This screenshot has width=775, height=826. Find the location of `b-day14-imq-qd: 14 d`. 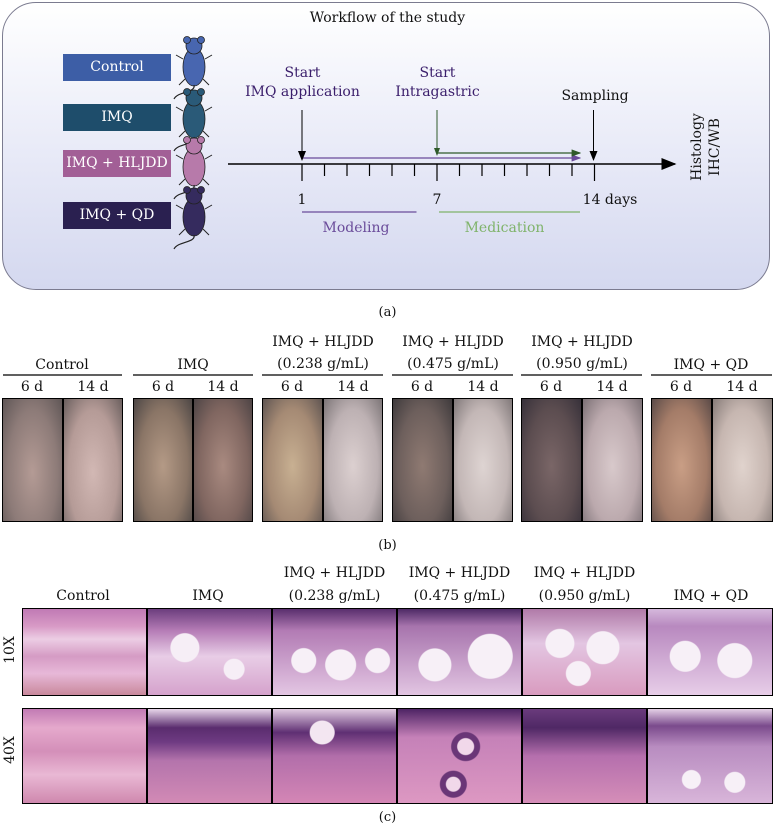

b-day14-imq-qd: 14 d is located at coordinates (742, 387).